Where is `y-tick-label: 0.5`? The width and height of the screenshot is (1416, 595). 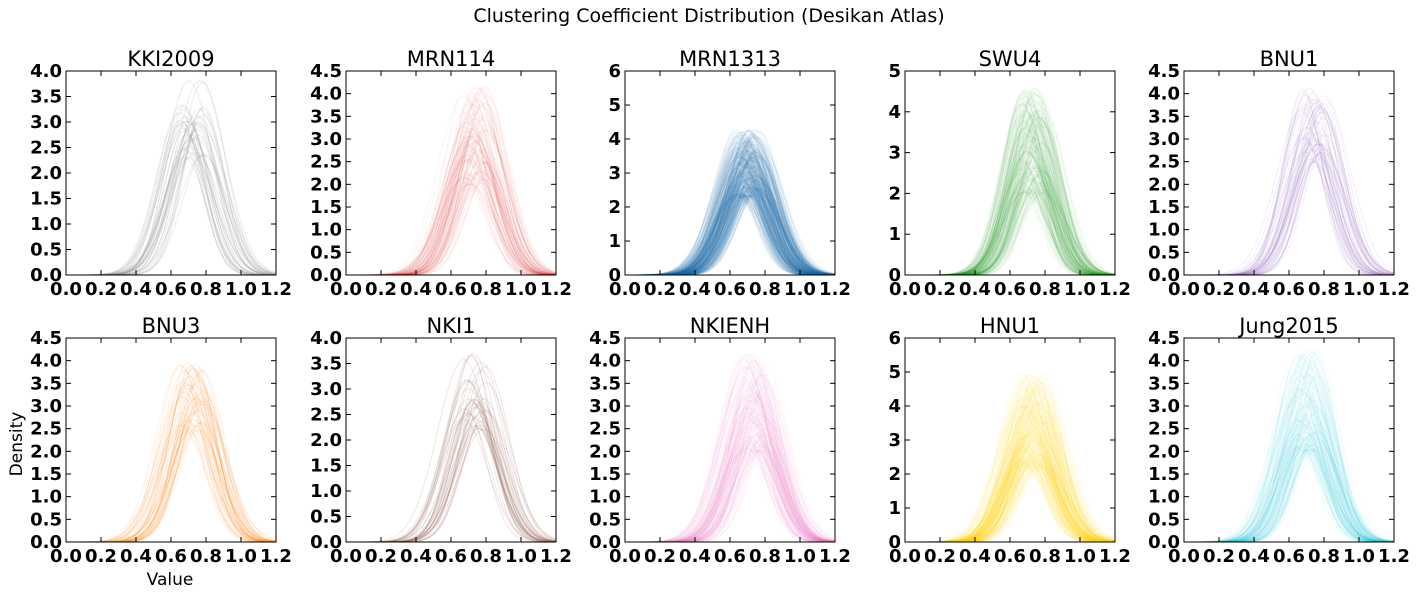
y-tick-label: 0.5 is located at coordinates (1164, 519).